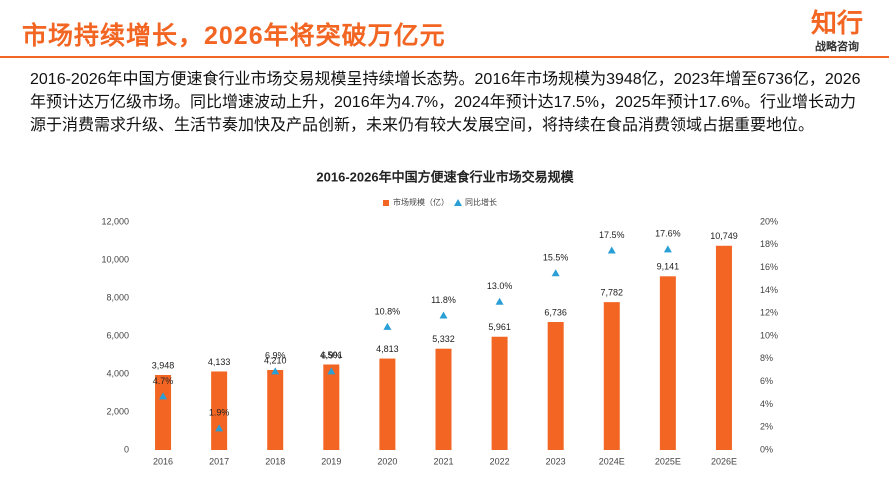 This screenshot has width=889, height=500. I want to click on bar-value-label: 6,736, so click(555, 312).